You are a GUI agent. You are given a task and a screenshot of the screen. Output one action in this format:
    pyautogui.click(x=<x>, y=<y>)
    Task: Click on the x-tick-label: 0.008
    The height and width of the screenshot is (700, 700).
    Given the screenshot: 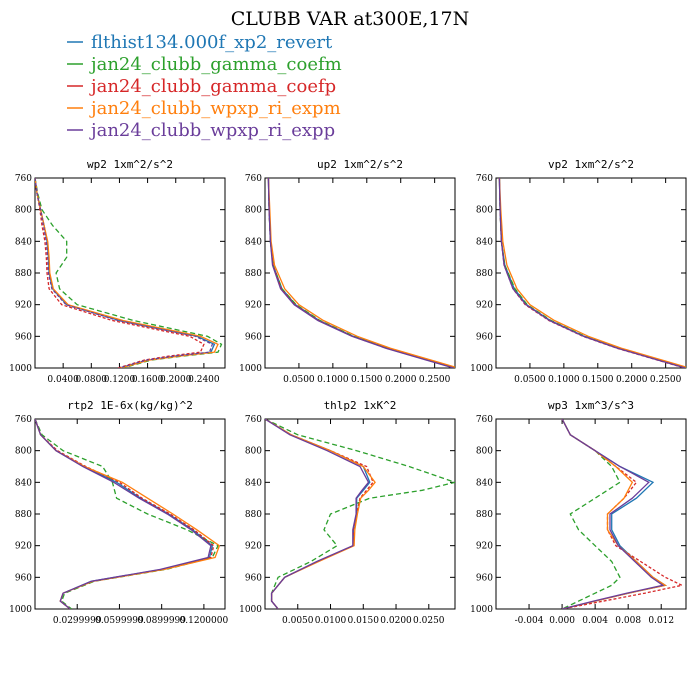 What is the action you would take?
    pyautogui.click(x=628, y=621)
    